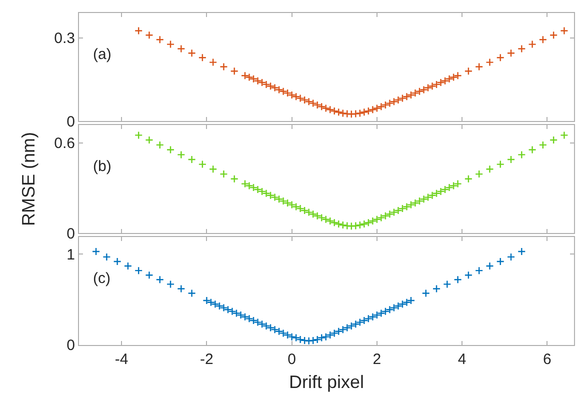 The width and height of the screenshot is (576, 401). Describe the element at coordinates (292, 359) in the screenshot. I see `x-tick-label: 0` at that location.